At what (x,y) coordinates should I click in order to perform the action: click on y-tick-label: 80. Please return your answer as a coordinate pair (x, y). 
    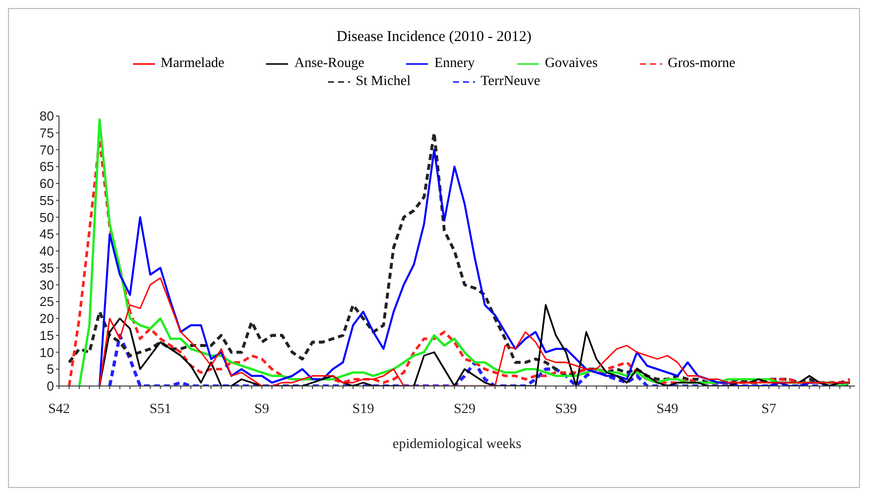
    Looking at the image, I should click on (47, 116).